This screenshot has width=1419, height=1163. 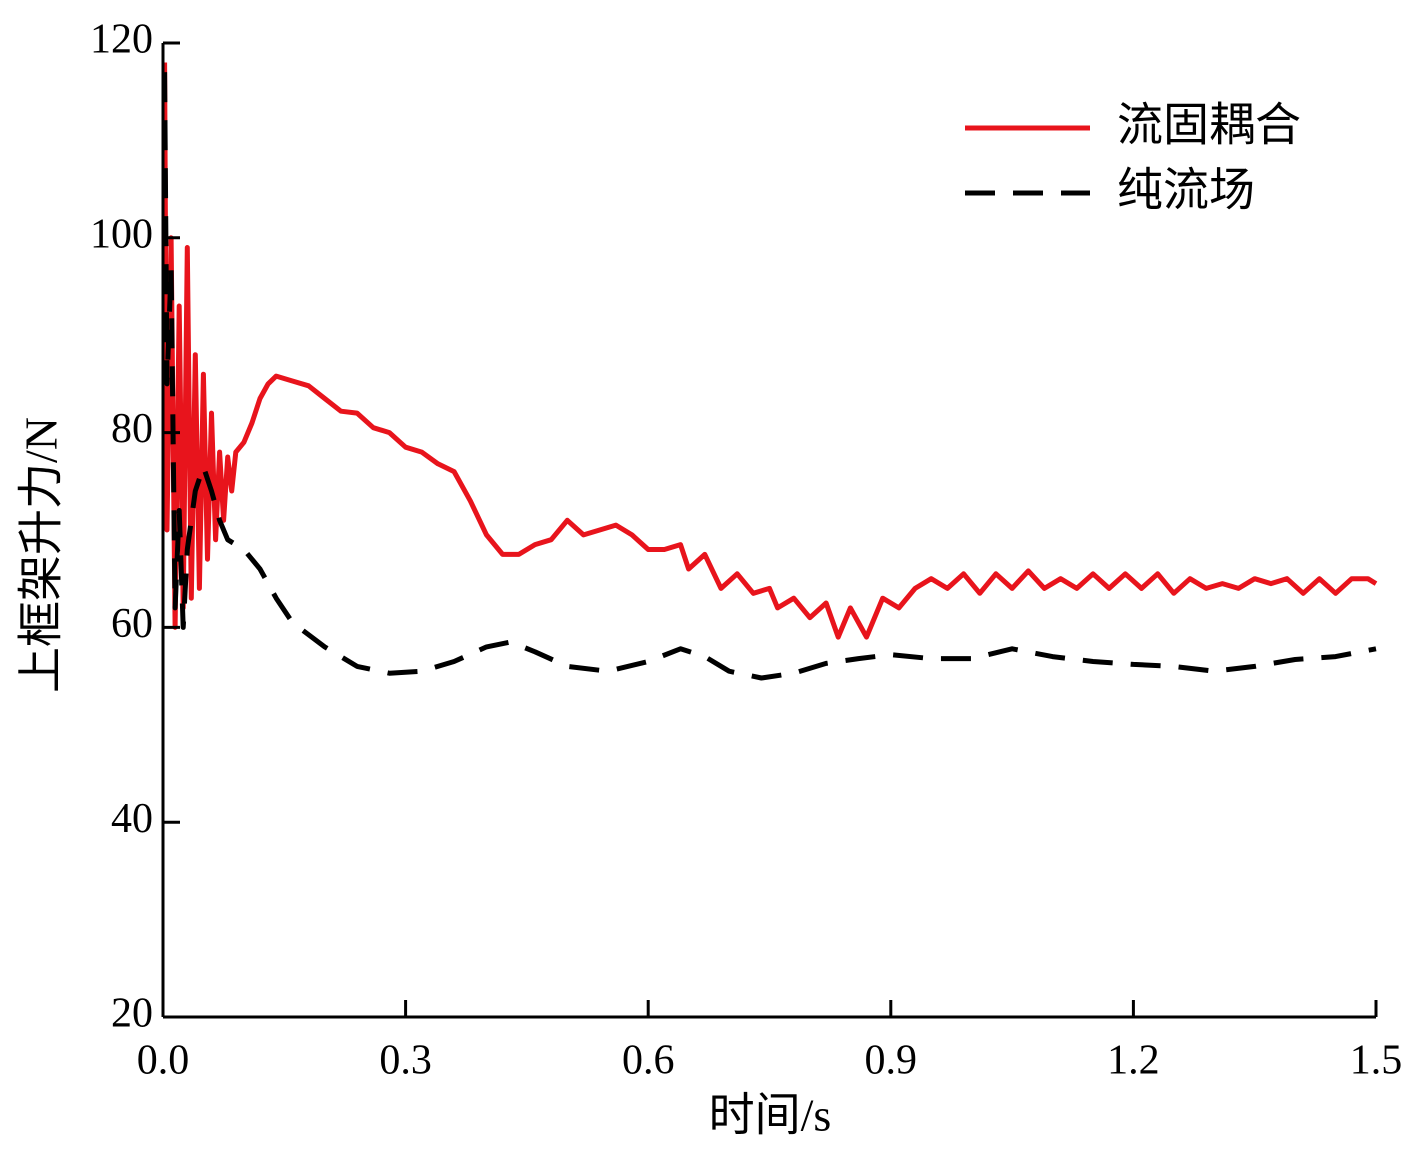 What do you see at coordinates (163, 1061) in the screenshot?
I see `x-tick-label: 0.0` at bounding box center [163, 1061].